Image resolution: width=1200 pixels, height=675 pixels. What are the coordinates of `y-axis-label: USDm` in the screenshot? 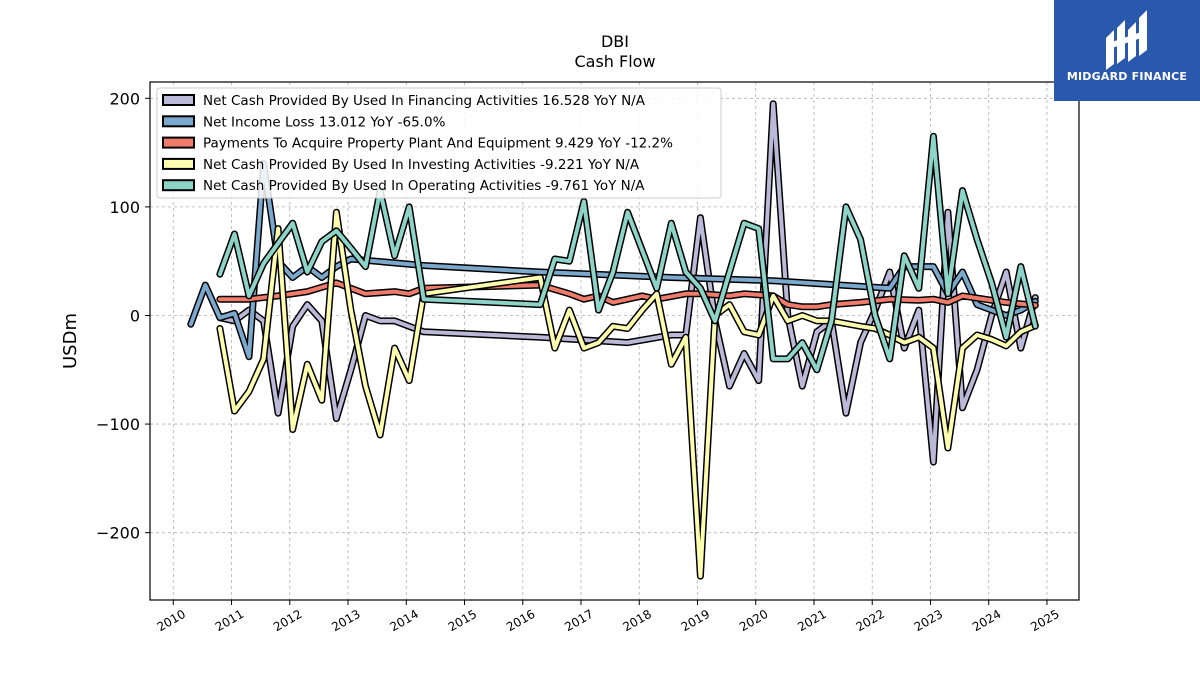 It's located at (70, 341).